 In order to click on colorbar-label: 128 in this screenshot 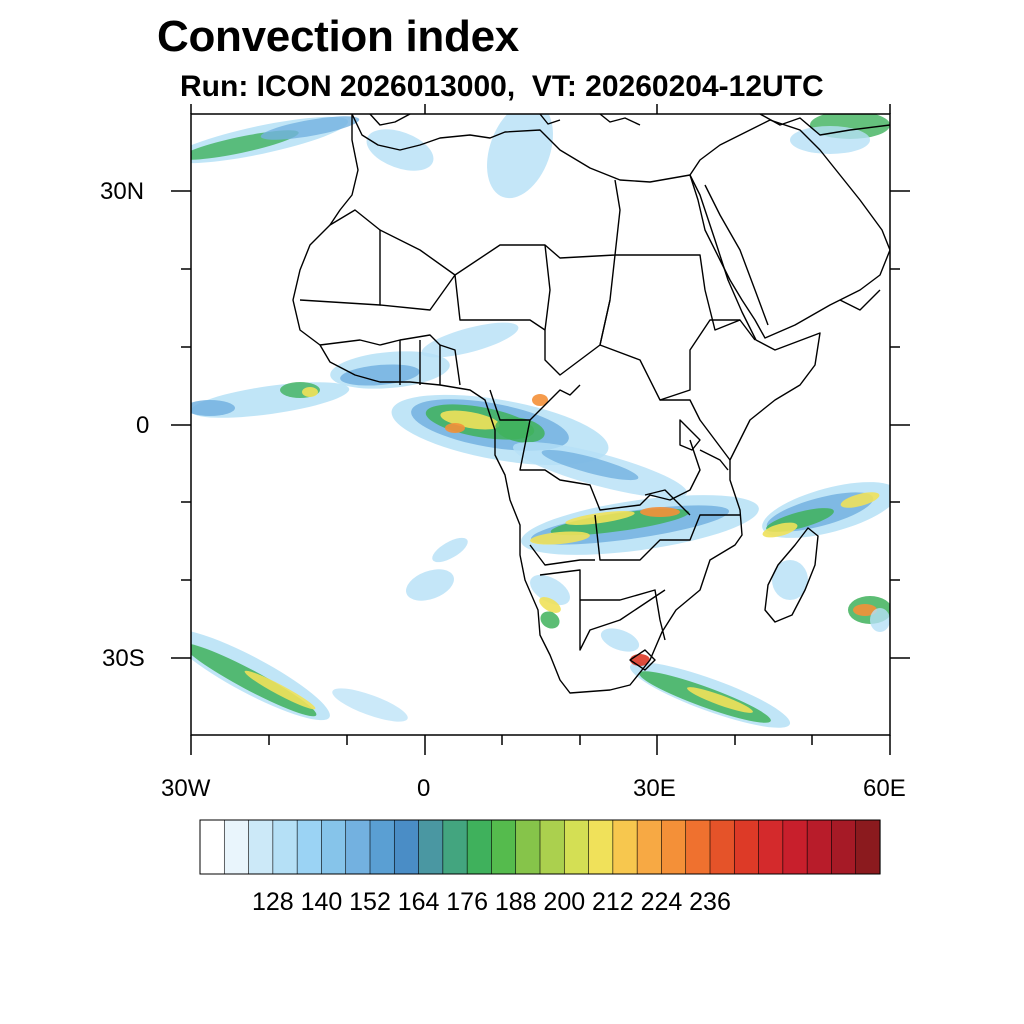, I will do `click(272, 902)`.